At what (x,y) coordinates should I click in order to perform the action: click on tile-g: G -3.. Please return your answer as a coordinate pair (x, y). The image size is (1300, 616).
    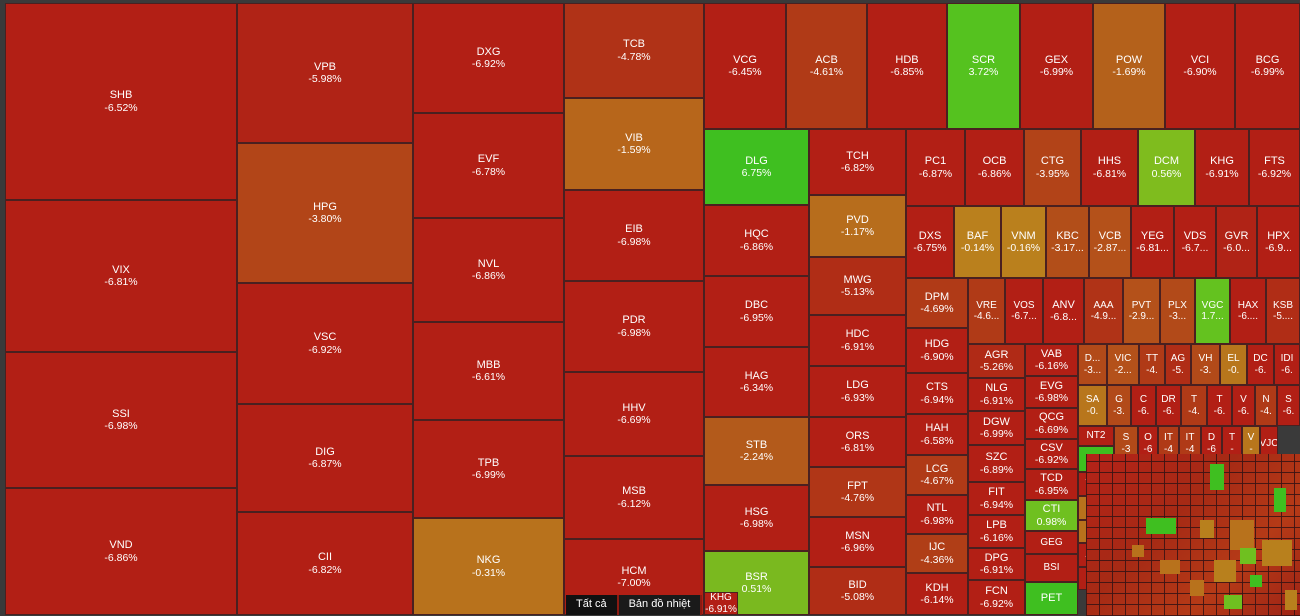
    Looking at the image, I should click on (1119, 405).